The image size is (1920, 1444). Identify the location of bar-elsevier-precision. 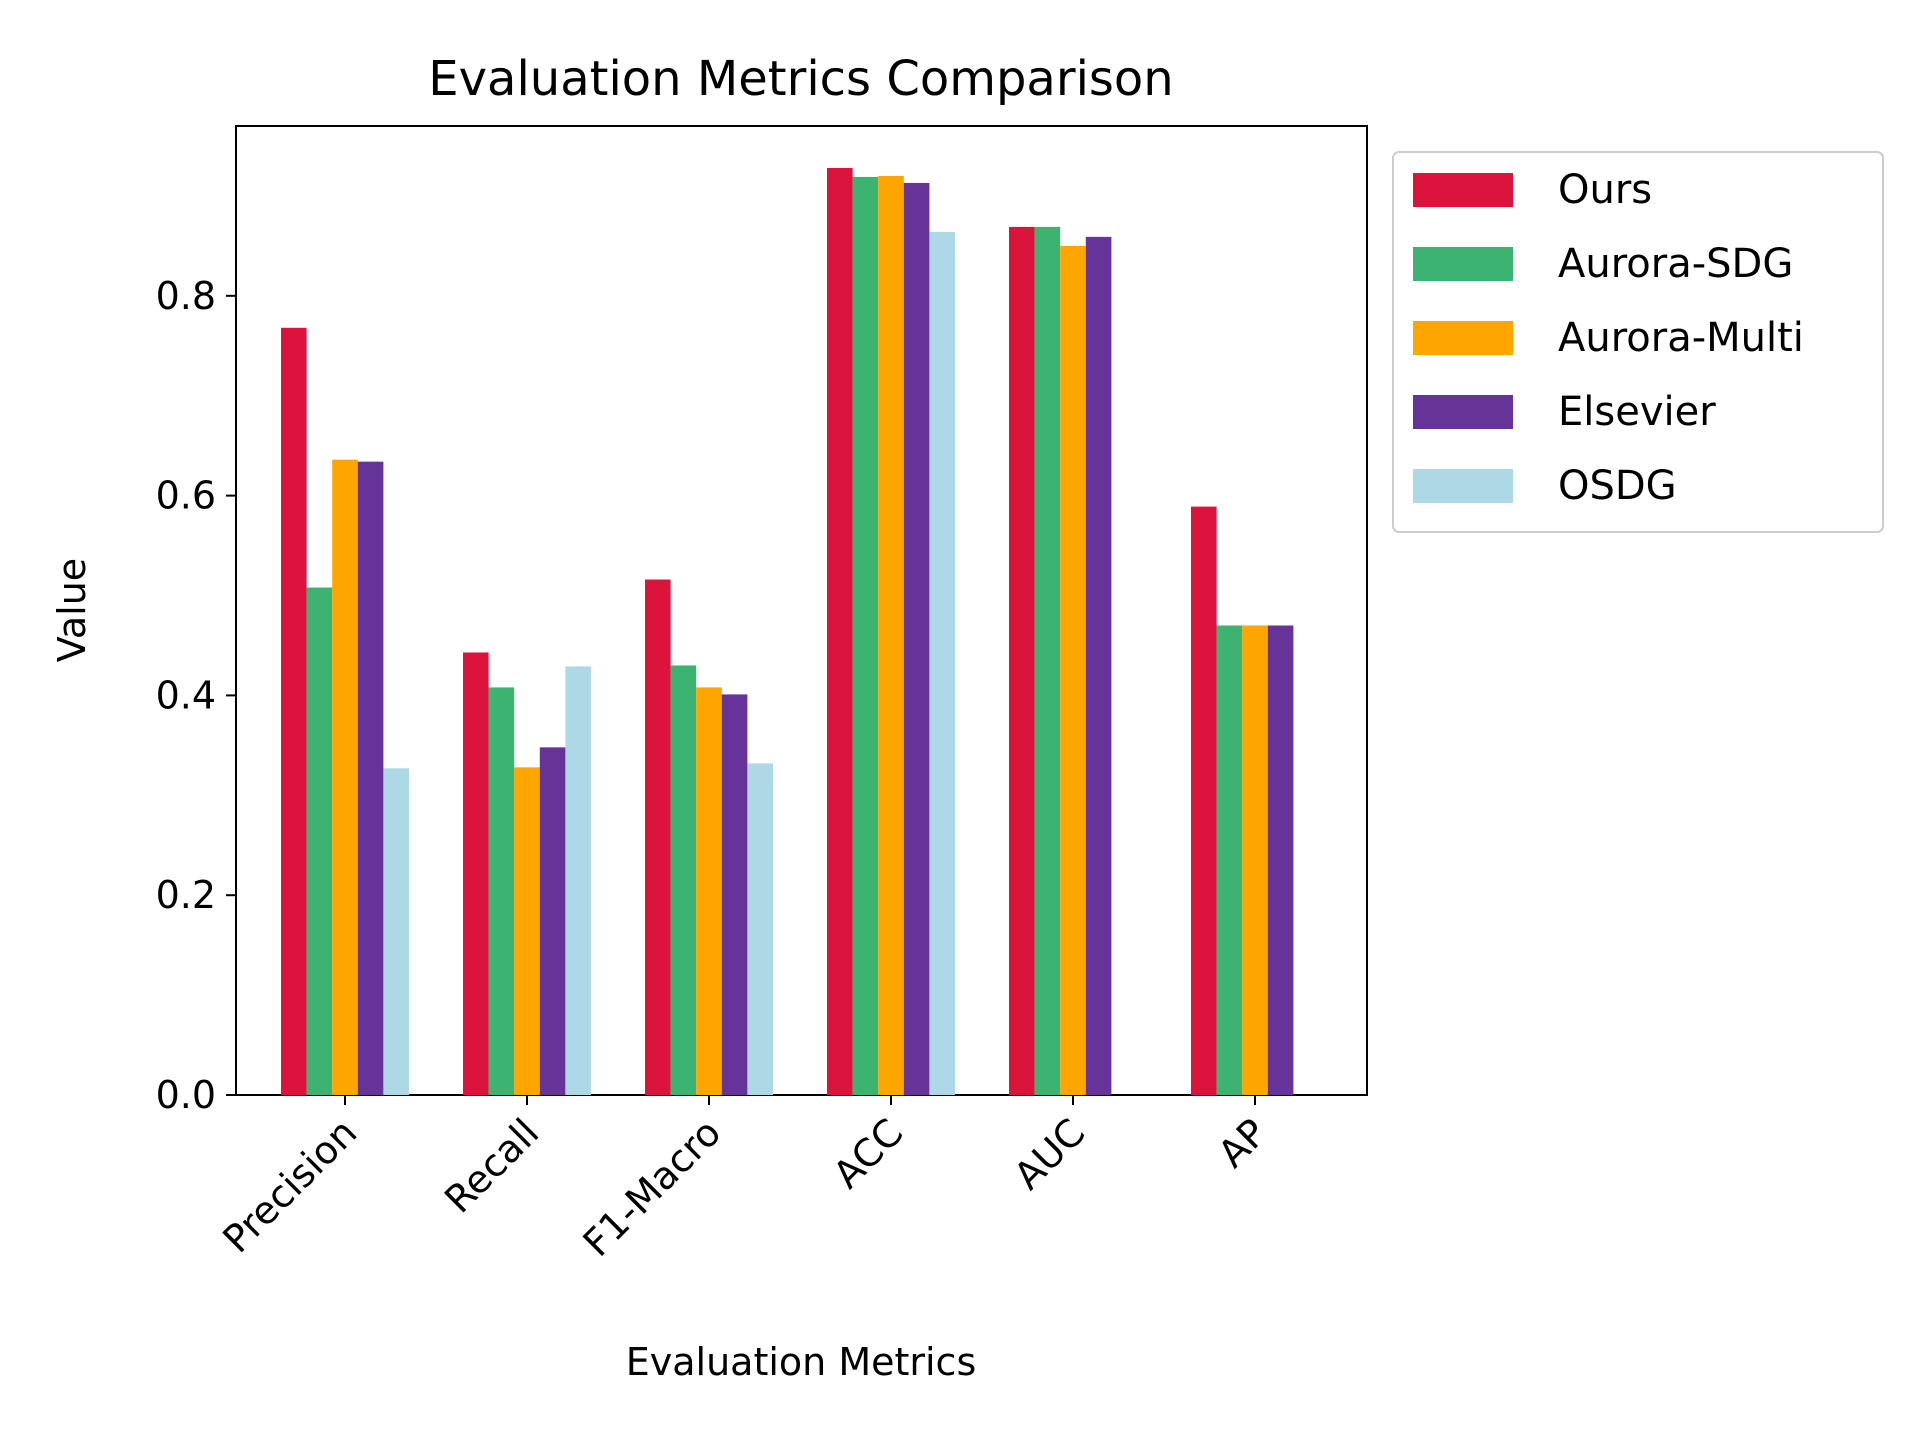
(370, 778).